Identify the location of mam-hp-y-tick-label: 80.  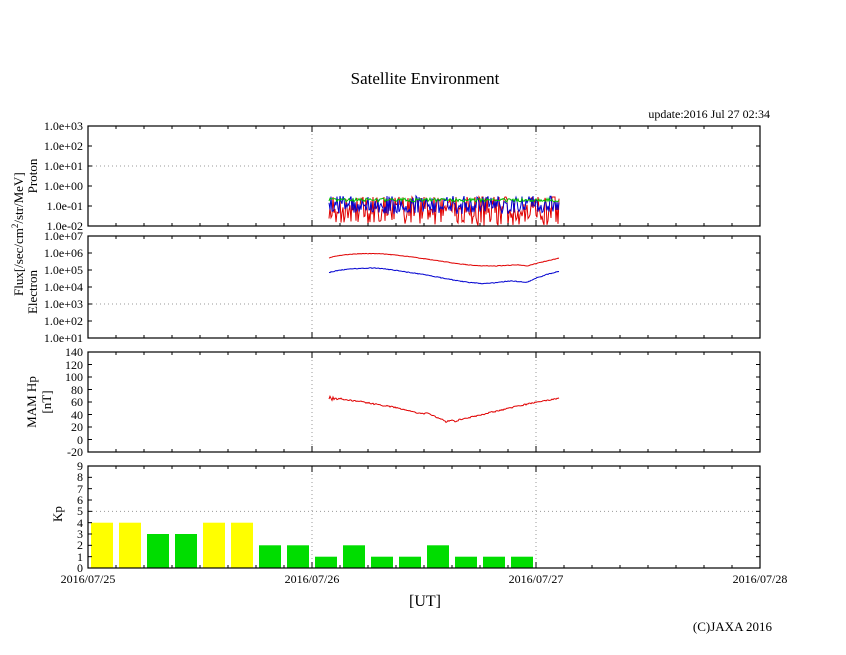
(77, 389).